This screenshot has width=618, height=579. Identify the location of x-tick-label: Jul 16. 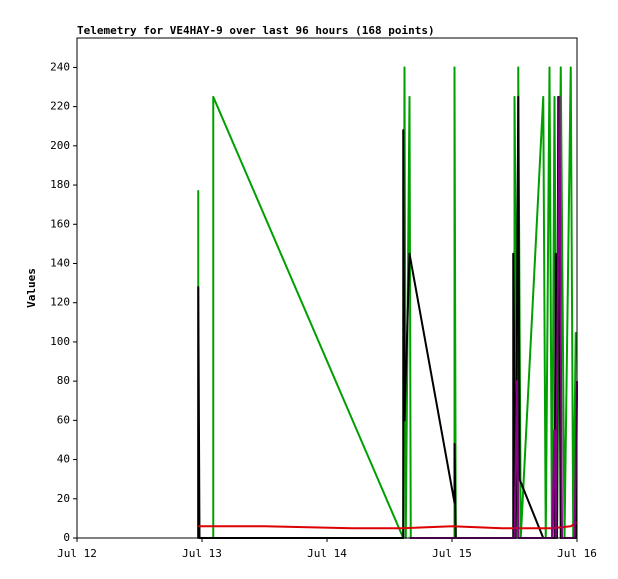
(577, 553).